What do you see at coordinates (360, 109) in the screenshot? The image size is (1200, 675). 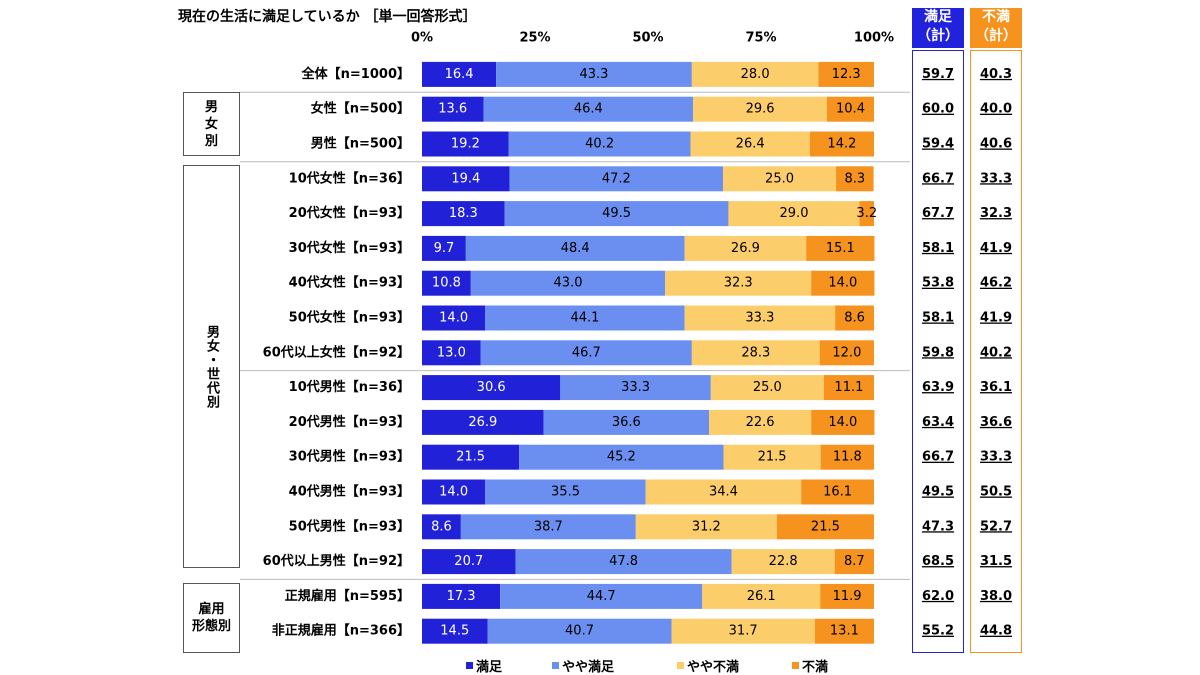 I see `category-label: 女性【n=500】` at bounding box center [360, 109].